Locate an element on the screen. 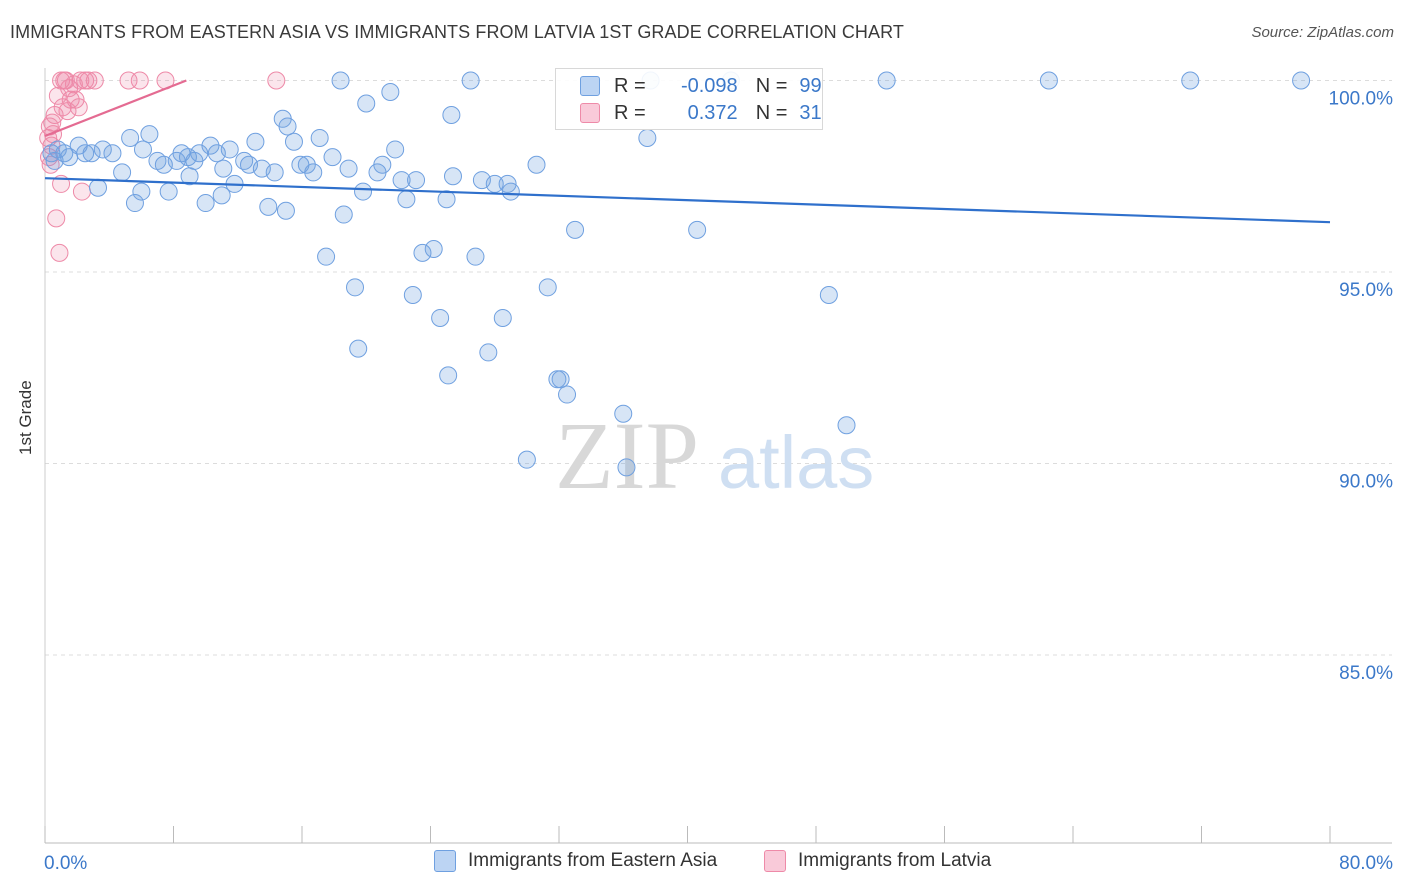 The image size is (1406, 892). legend-r-value: 0.372 is located at coordinates (712, 112).